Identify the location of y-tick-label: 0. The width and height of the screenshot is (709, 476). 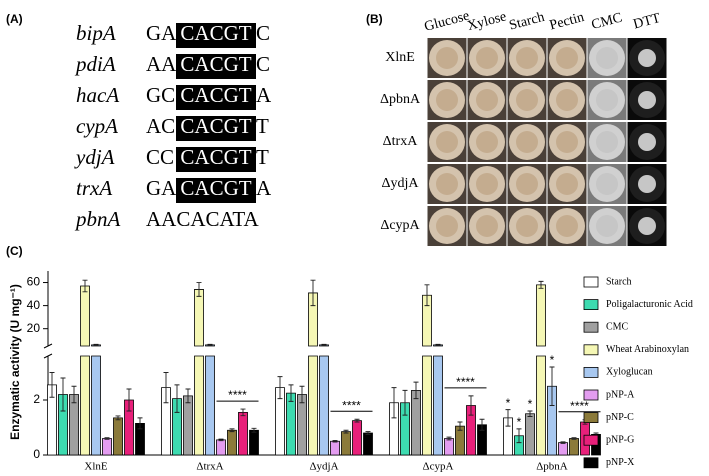
(36, 454).